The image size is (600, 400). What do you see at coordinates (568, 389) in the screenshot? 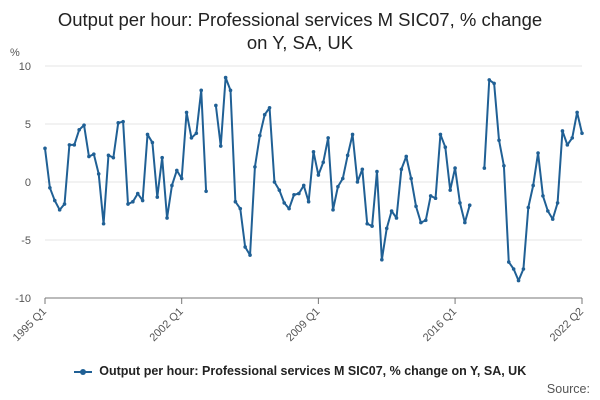
I see `source-label: Source:` at bounding box center [568, 389].